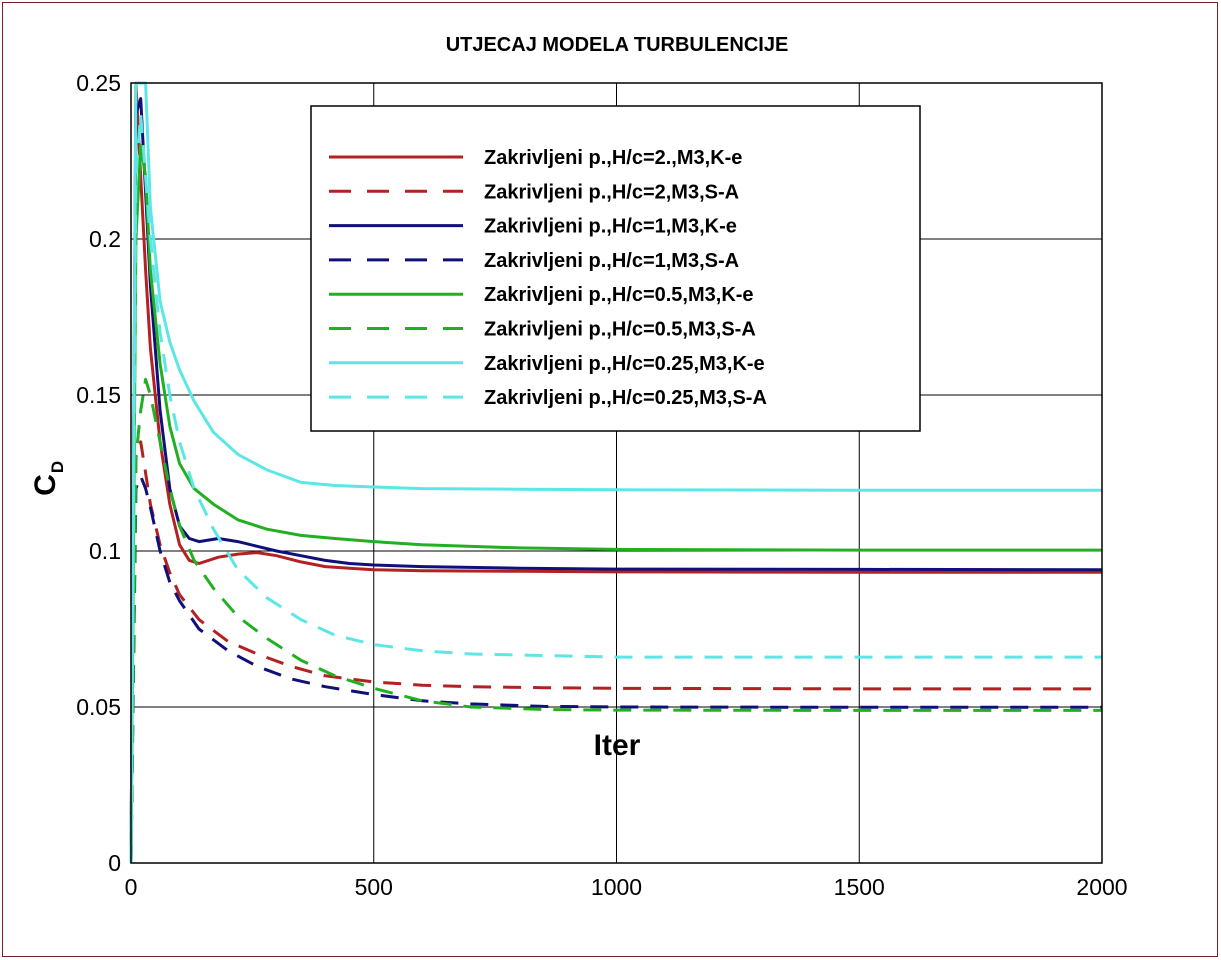  Describe the element at coordinates (625, 398) in the screenshot. I see `legend-label-8: Zakrivljeni p.,H/c=0.25,M3,S-A` at that location.